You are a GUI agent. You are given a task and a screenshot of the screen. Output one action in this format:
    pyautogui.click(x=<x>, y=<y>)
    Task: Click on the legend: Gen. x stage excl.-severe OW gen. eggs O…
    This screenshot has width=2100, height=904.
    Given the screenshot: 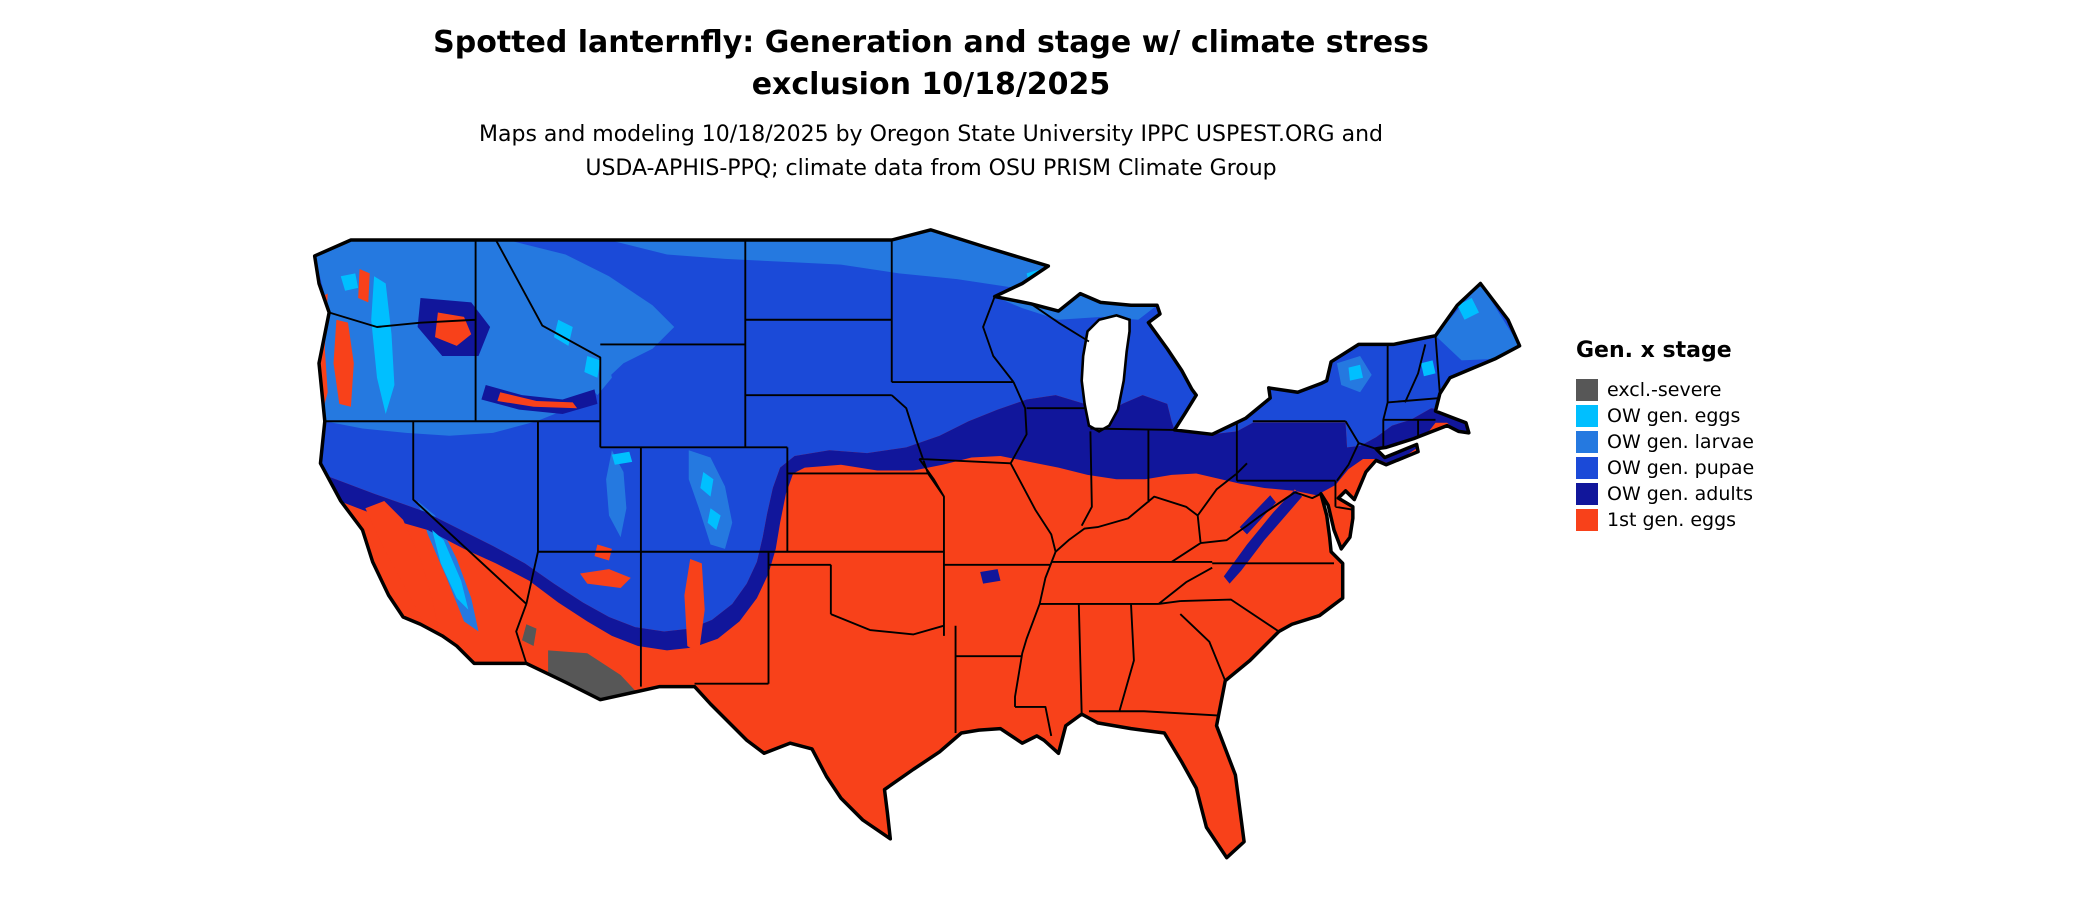 What is the action you would take?
    pyautogui.click(x=1665, y=435)
    